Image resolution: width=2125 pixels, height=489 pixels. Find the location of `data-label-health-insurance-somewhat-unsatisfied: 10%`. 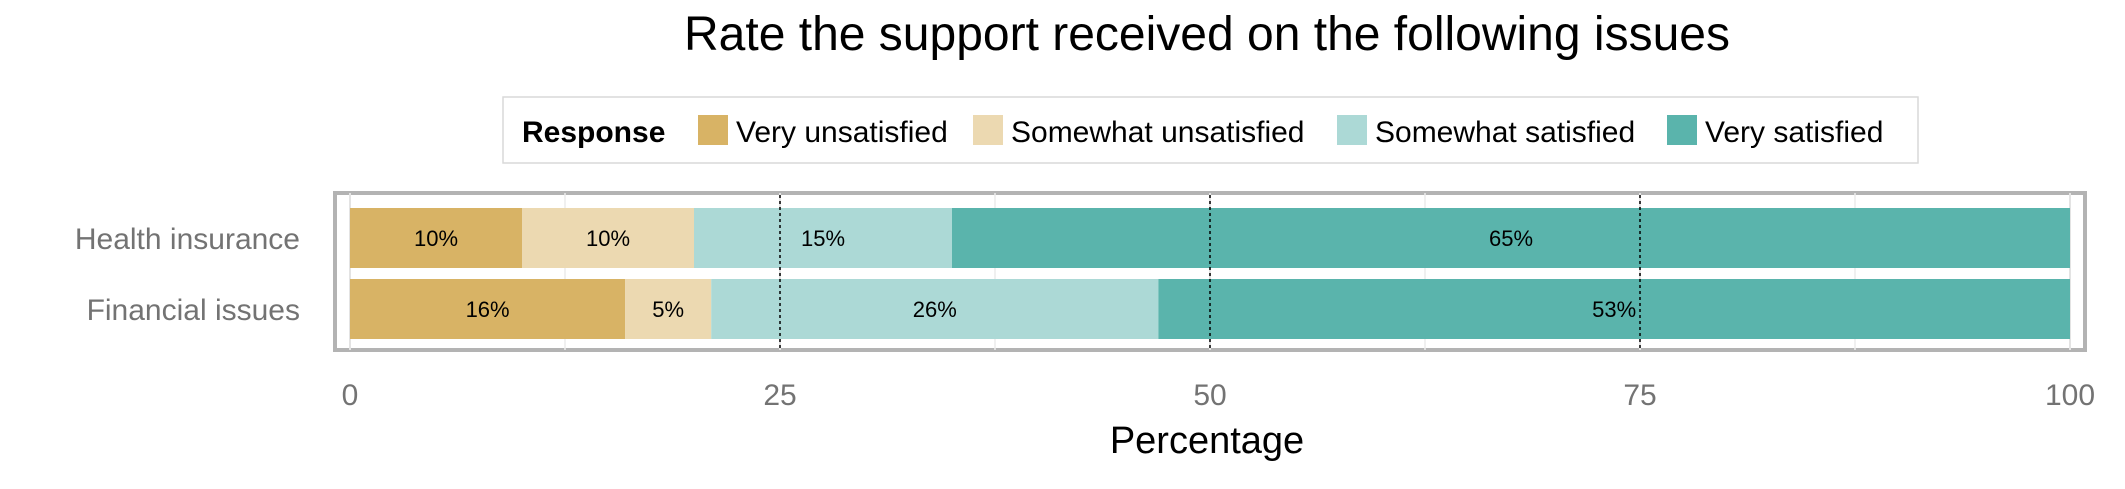

data-label-health-insurance-somewhat-unsatisfied: 10% is located at coordinates (608, 238).